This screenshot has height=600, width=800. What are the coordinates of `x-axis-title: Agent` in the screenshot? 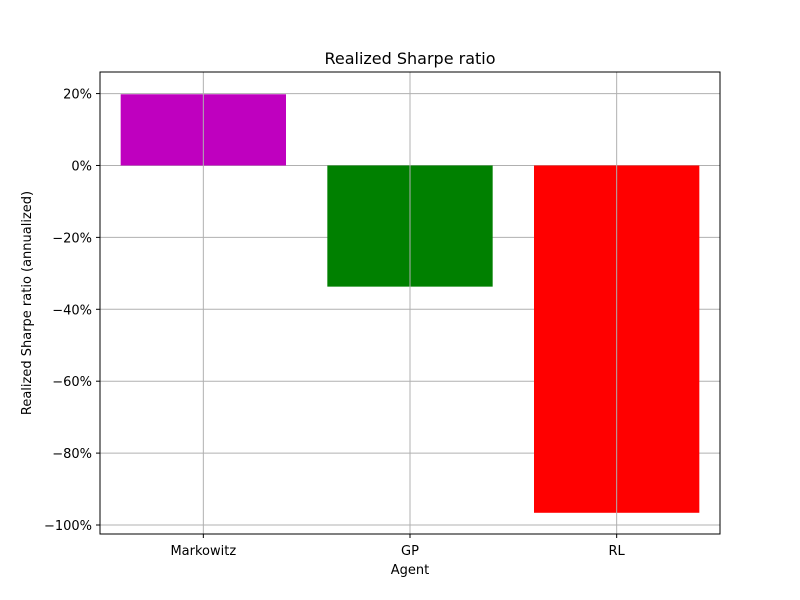 It's located at (410, 570).